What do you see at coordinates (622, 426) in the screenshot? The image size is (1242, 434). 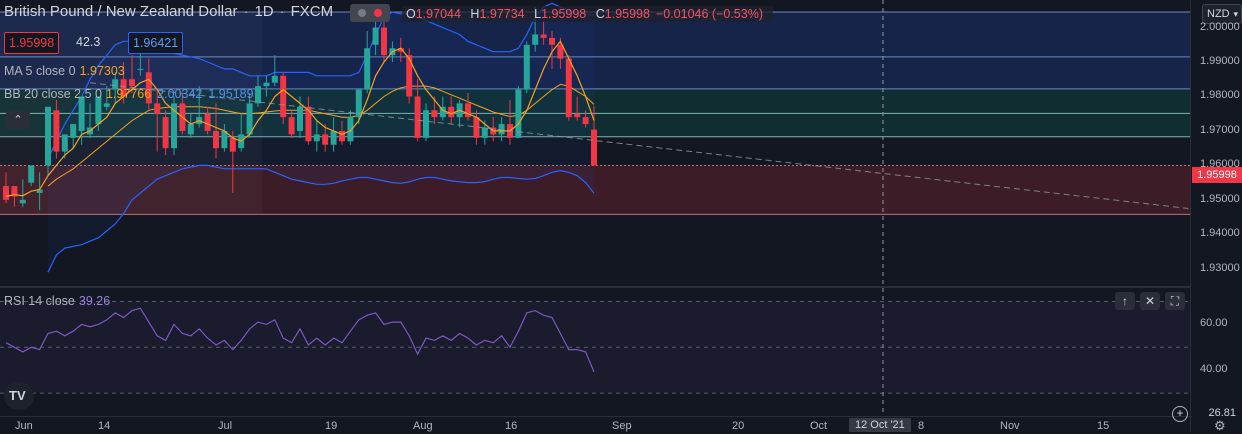 I see `time-tick-label: Sep` at bounding box center [622, 426].